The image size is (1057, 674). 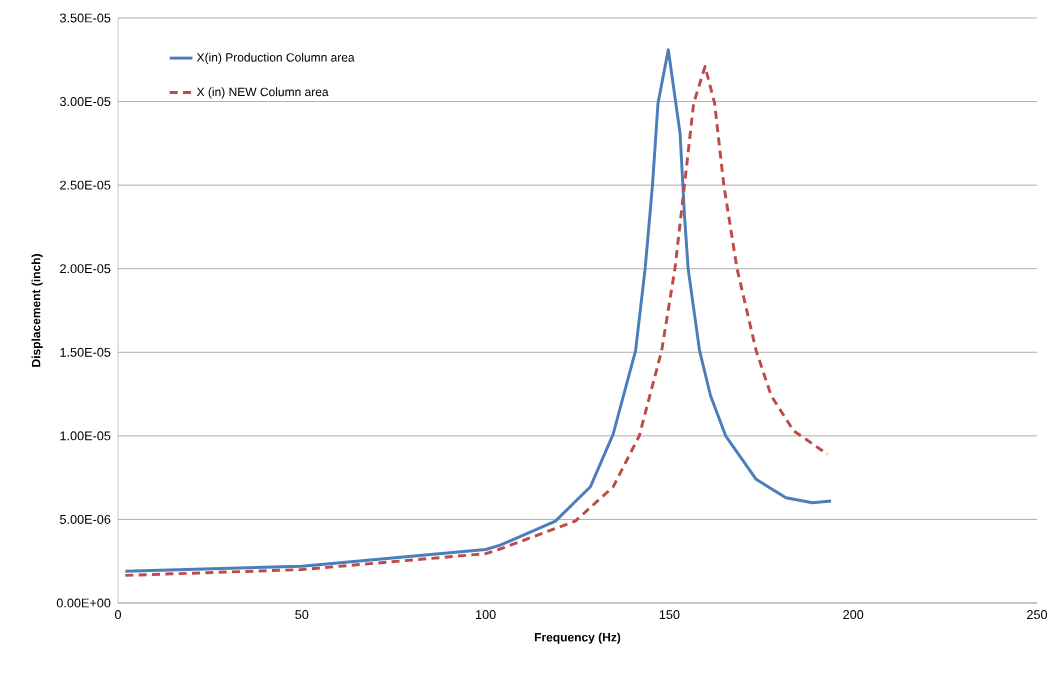 I want to click on y-axis-title: Displacement (inch), so click(x=37, y=310).